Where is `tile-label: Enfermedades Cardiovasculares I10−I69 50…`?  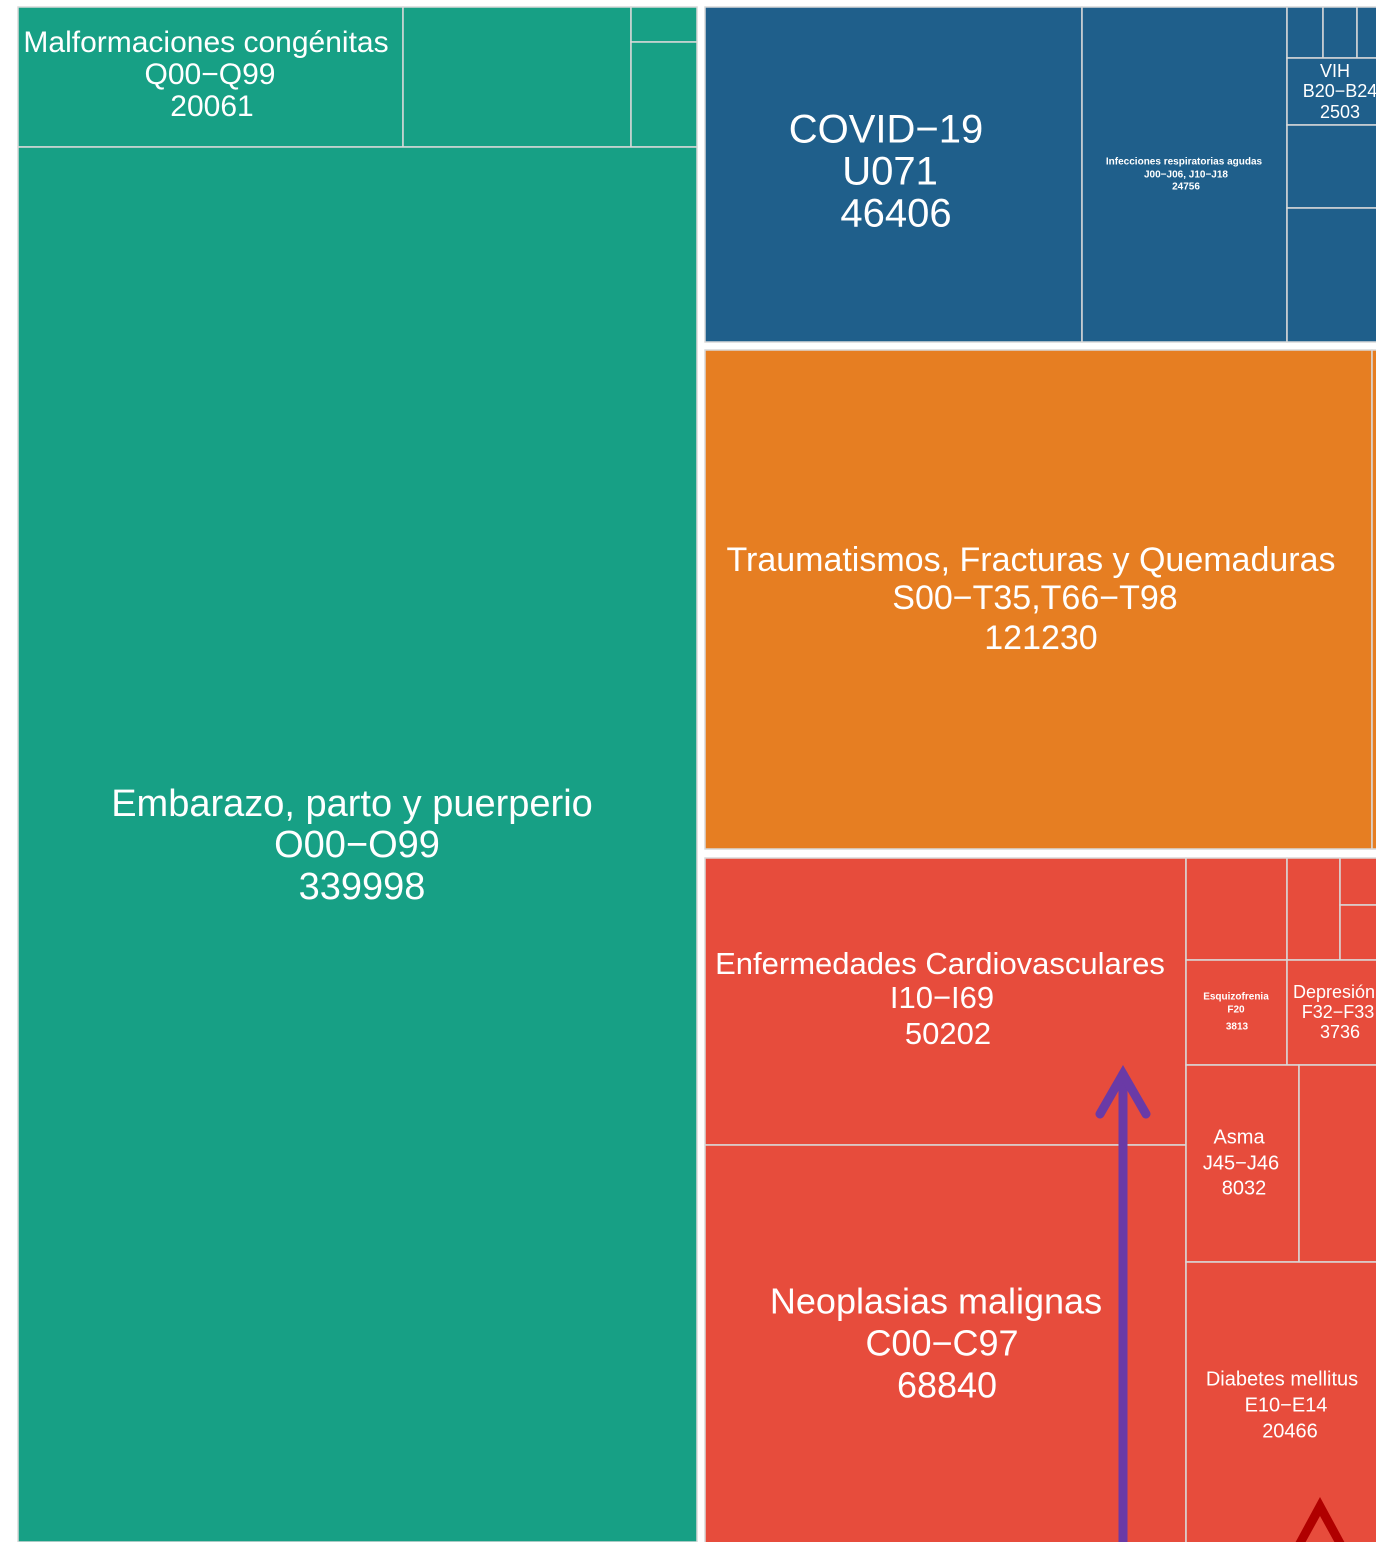 tile-label: Enfermedades Cardiovasculares I10−I69 50… is located at coordinates (940, 998).